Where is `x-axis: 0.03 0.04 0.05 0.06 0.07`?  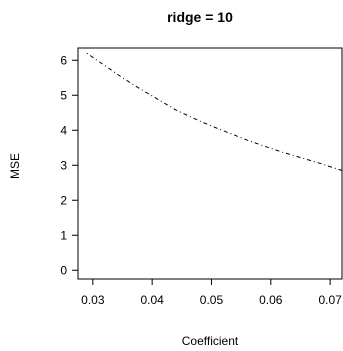
x-axis: 0.03 0.04 0.05 0.06 0.07 is located at coordinates (211, 293).